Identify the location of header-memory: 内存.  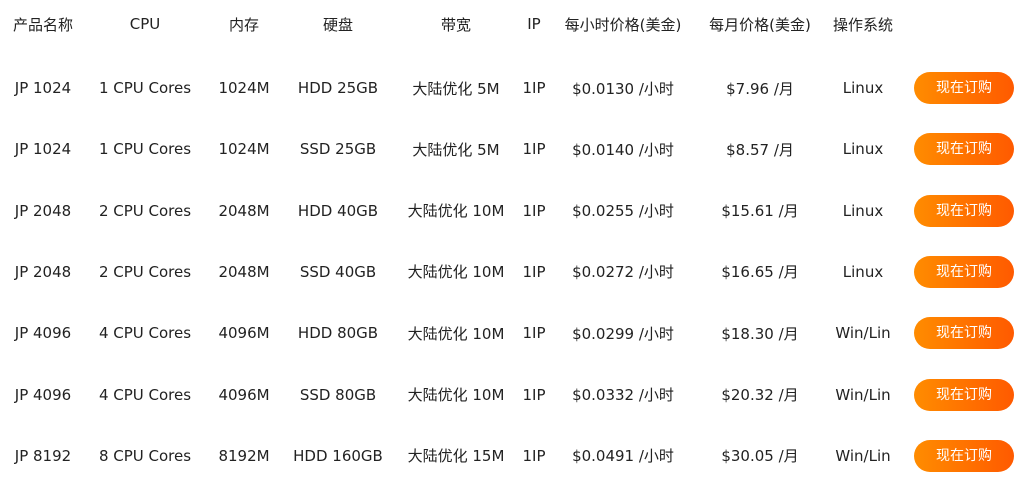
(243, 24).